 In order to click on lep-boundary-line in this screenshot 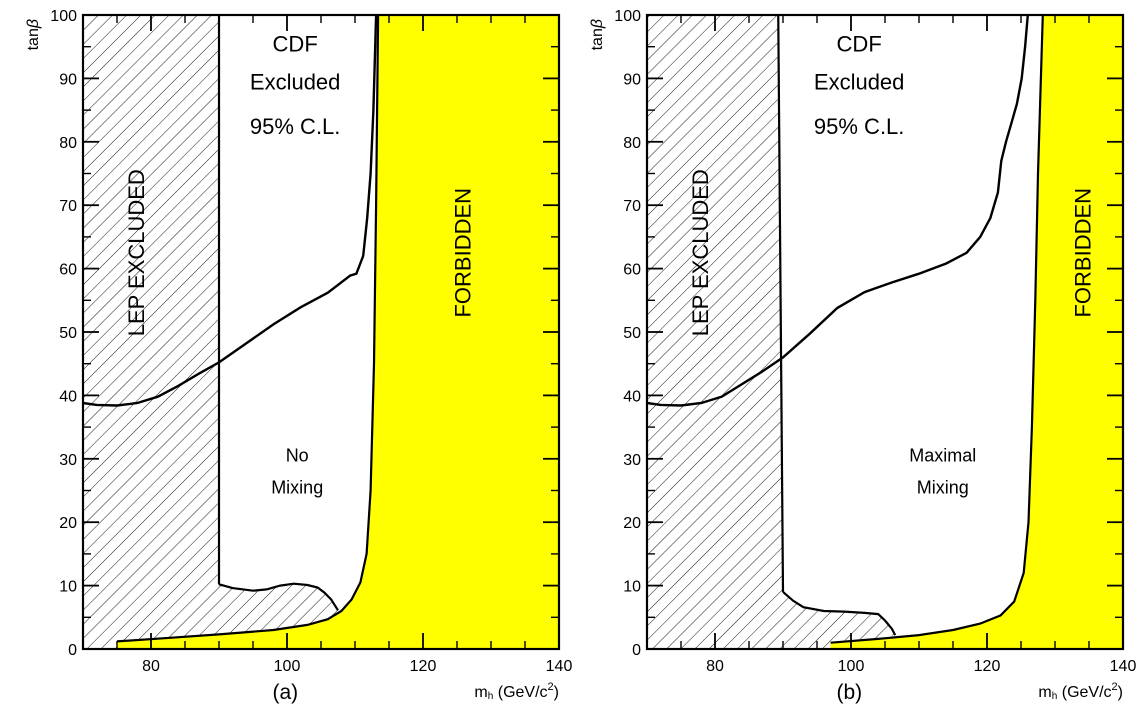, I will do `click(781, 303)`.